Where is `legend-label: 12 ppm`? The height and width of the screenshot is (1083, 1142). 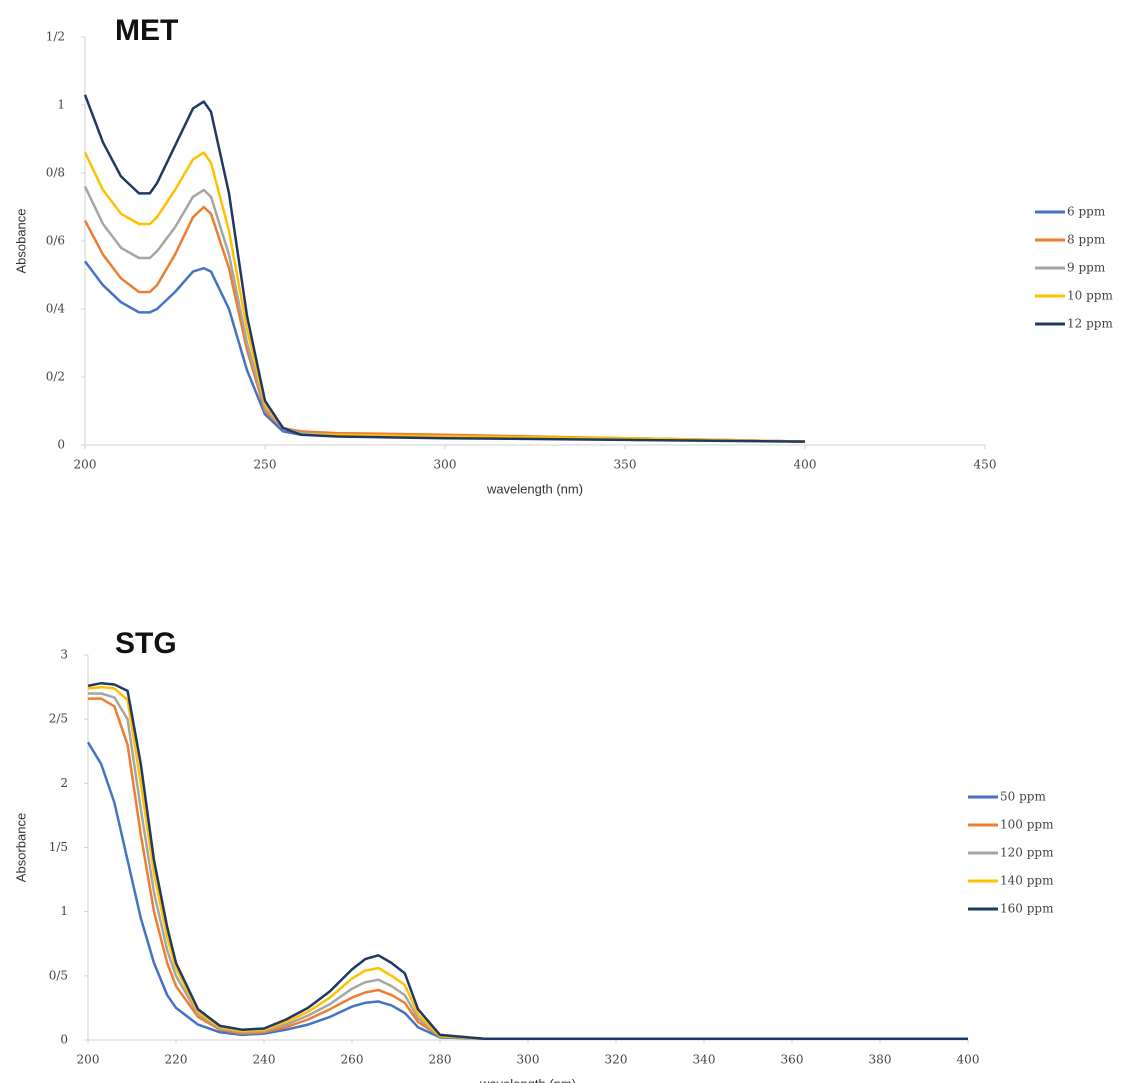 legend-label: 12 ppm is located at coordinates (1090, 324).